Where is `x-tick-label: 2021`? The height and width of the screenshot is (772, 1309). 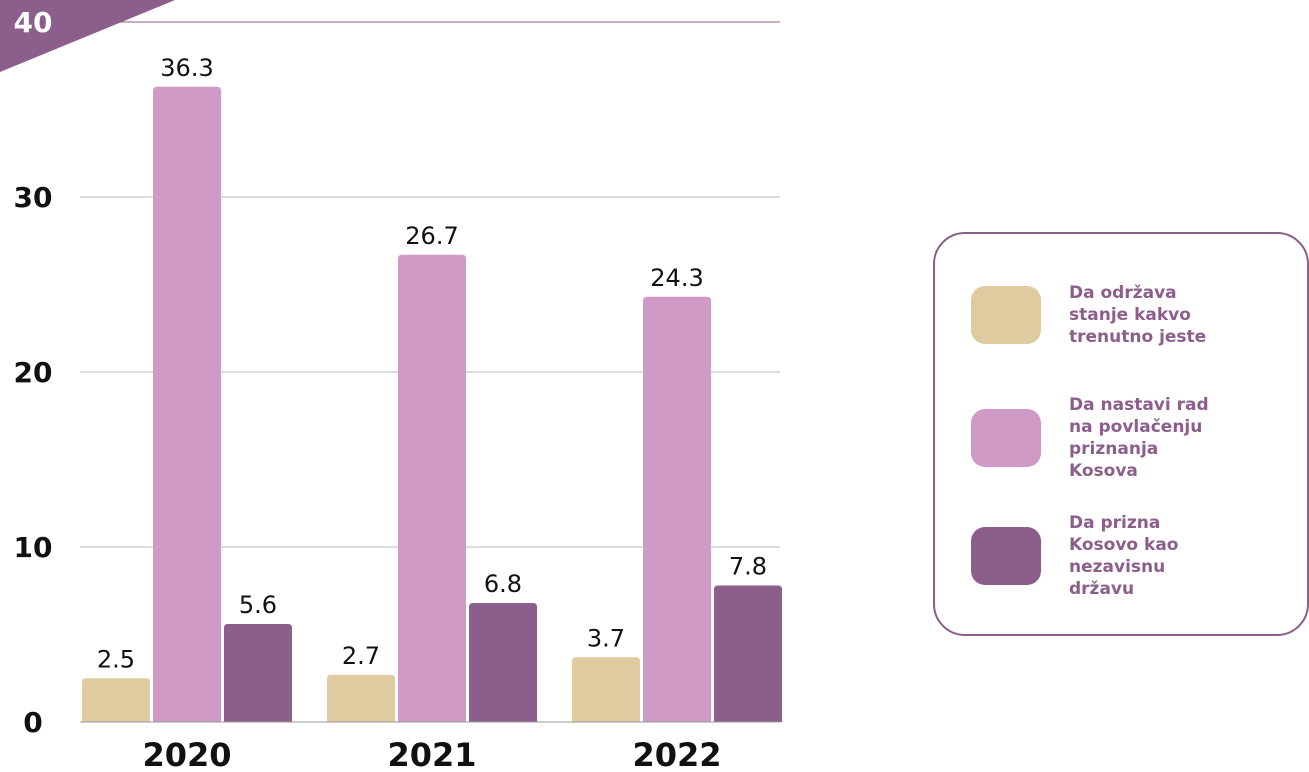 x-tick-label: 2021 is located at coordinates (431, 754).